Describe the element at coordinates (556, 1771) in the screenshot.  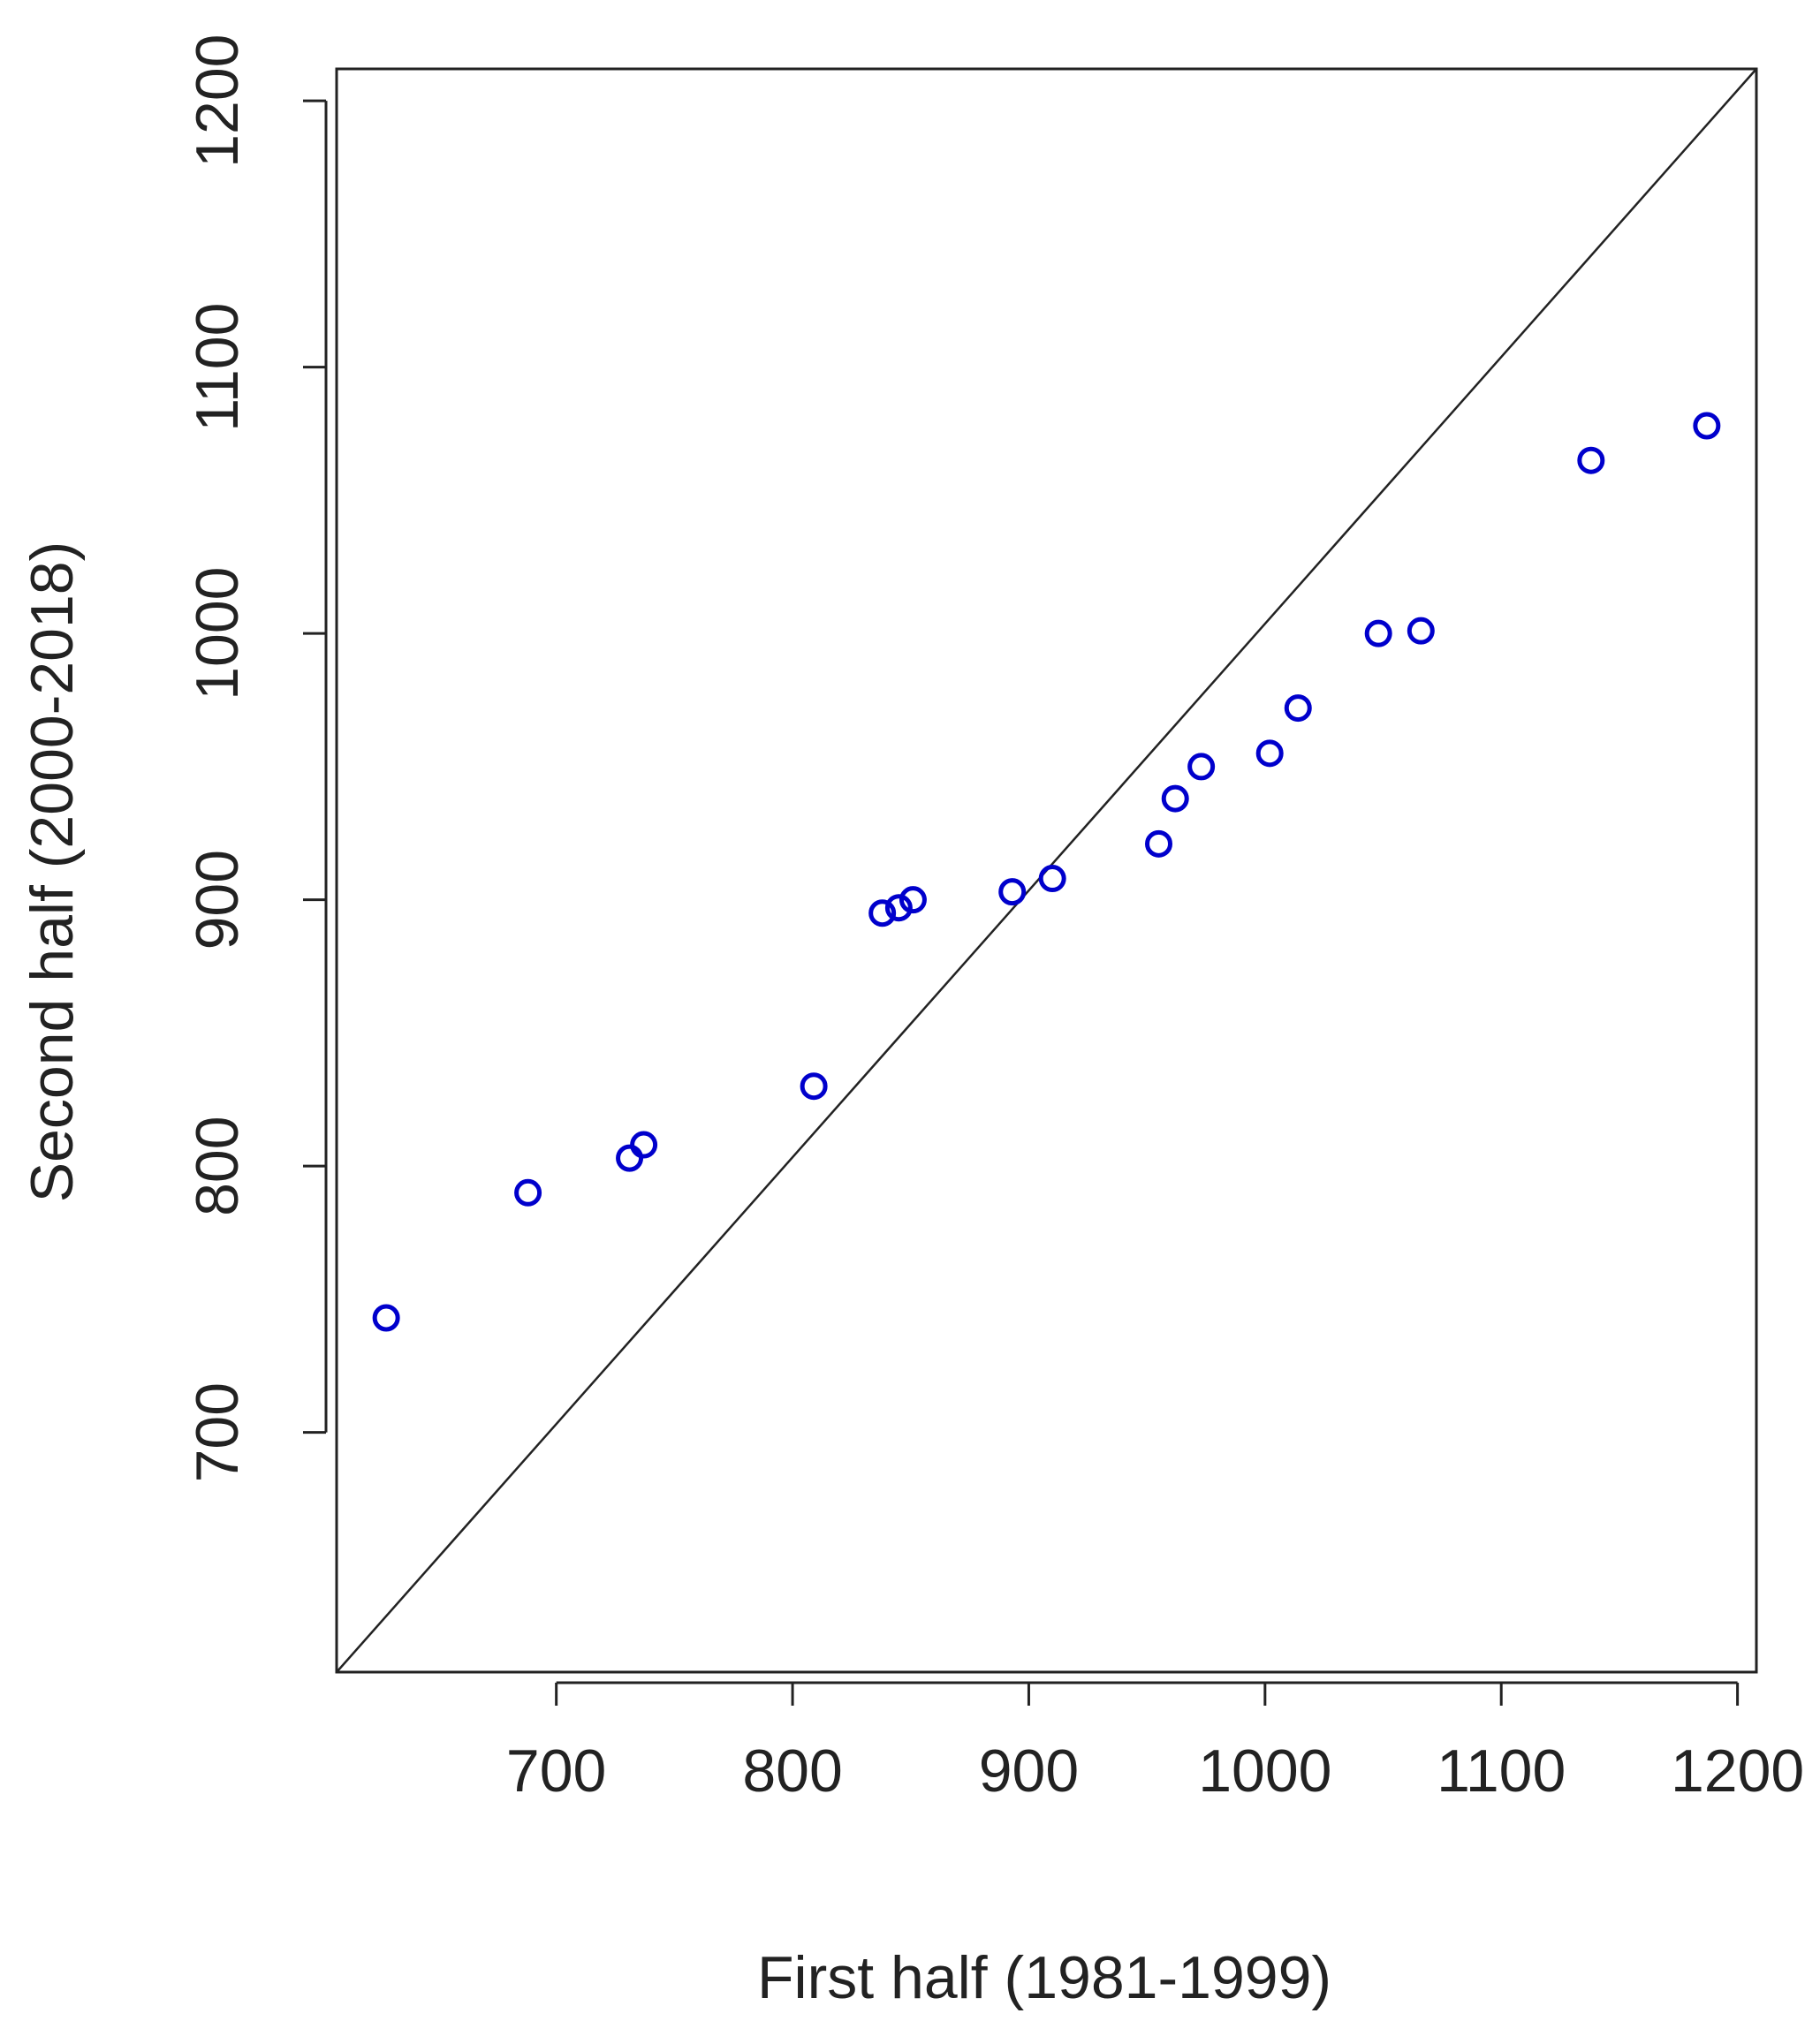
I see `x-tick-label: 700` at that location.